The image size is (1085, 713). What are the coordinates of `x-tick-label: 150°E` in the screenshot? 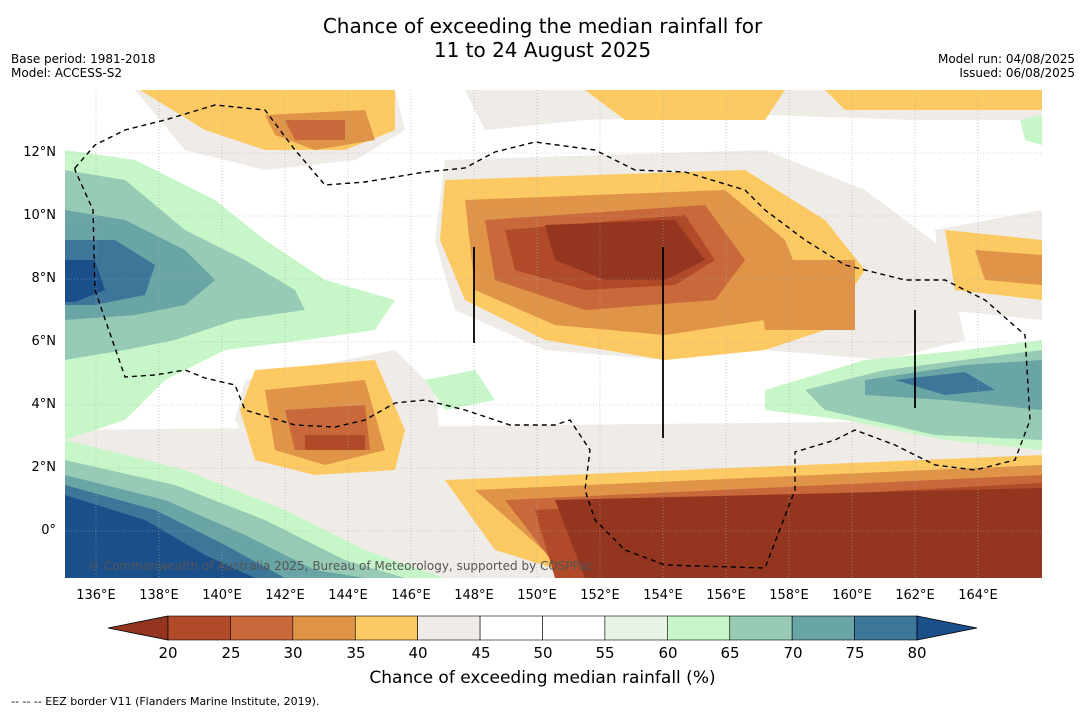 It's located at (537, 595).